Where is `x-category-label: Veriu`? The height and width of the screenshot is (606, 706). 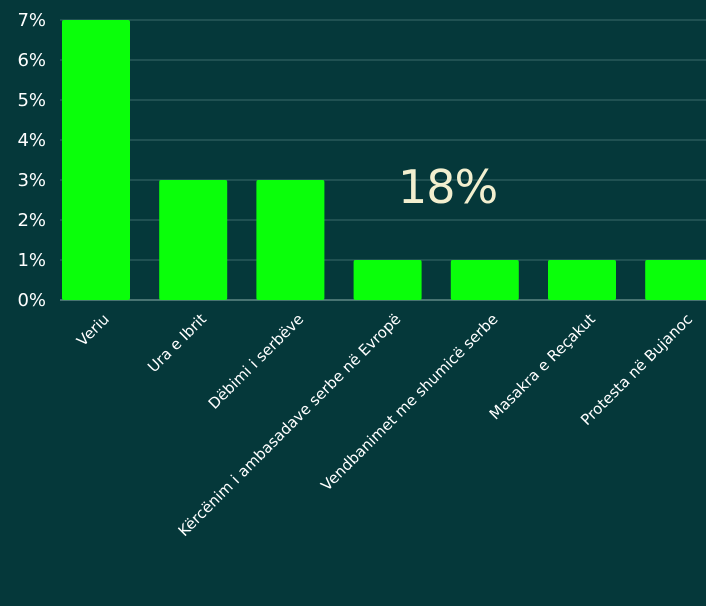
x-category-label: Veriu is located at coordinates (93, 330).